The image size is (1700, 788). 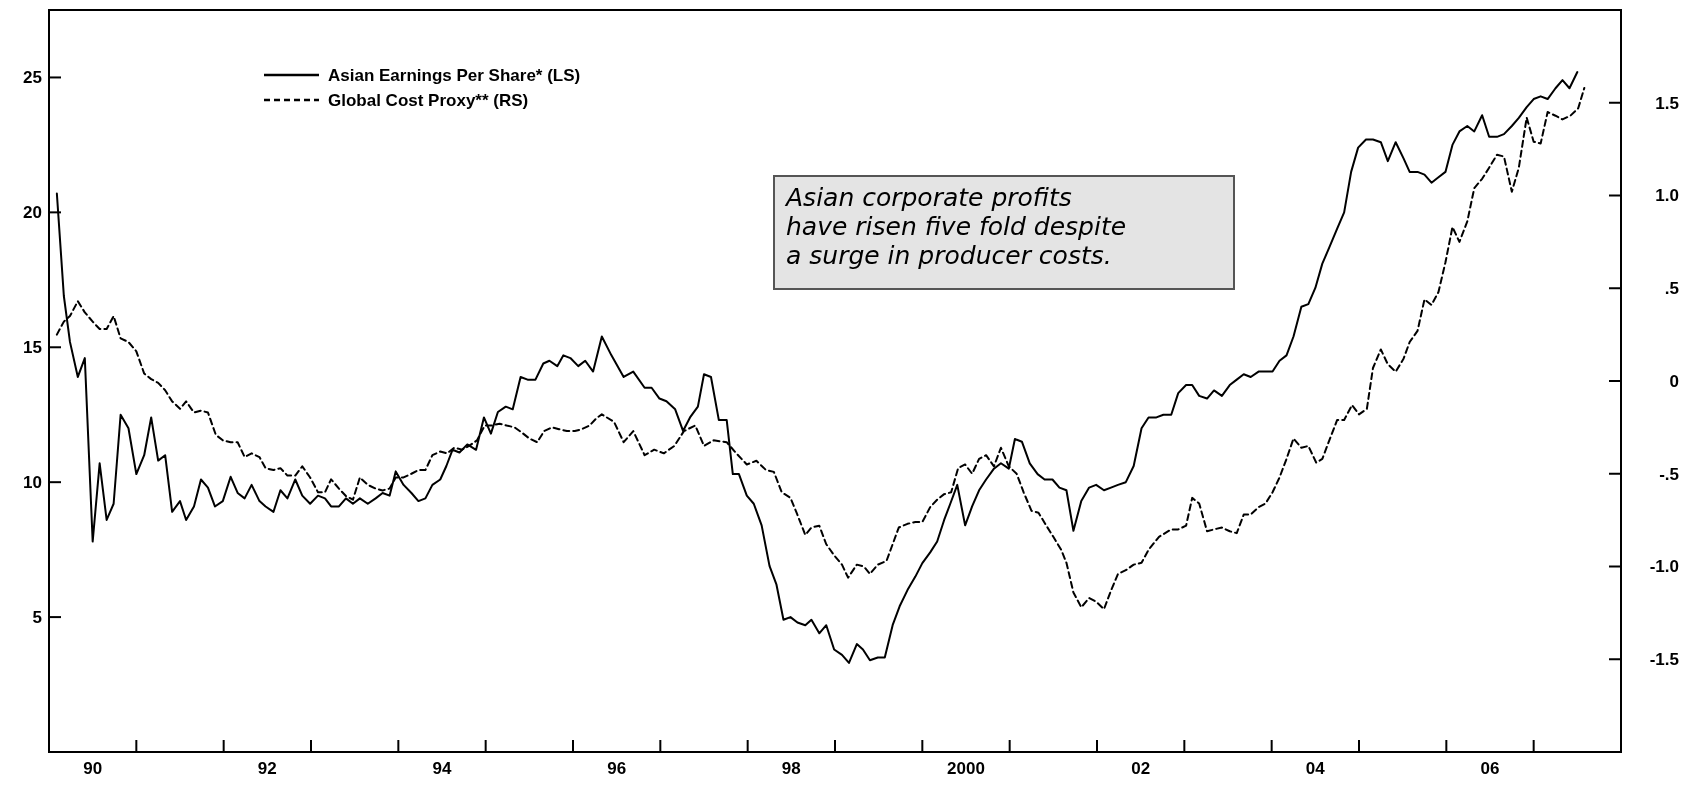 I want to click on y2-tick-label: 0, so click(x=1674, y=381).